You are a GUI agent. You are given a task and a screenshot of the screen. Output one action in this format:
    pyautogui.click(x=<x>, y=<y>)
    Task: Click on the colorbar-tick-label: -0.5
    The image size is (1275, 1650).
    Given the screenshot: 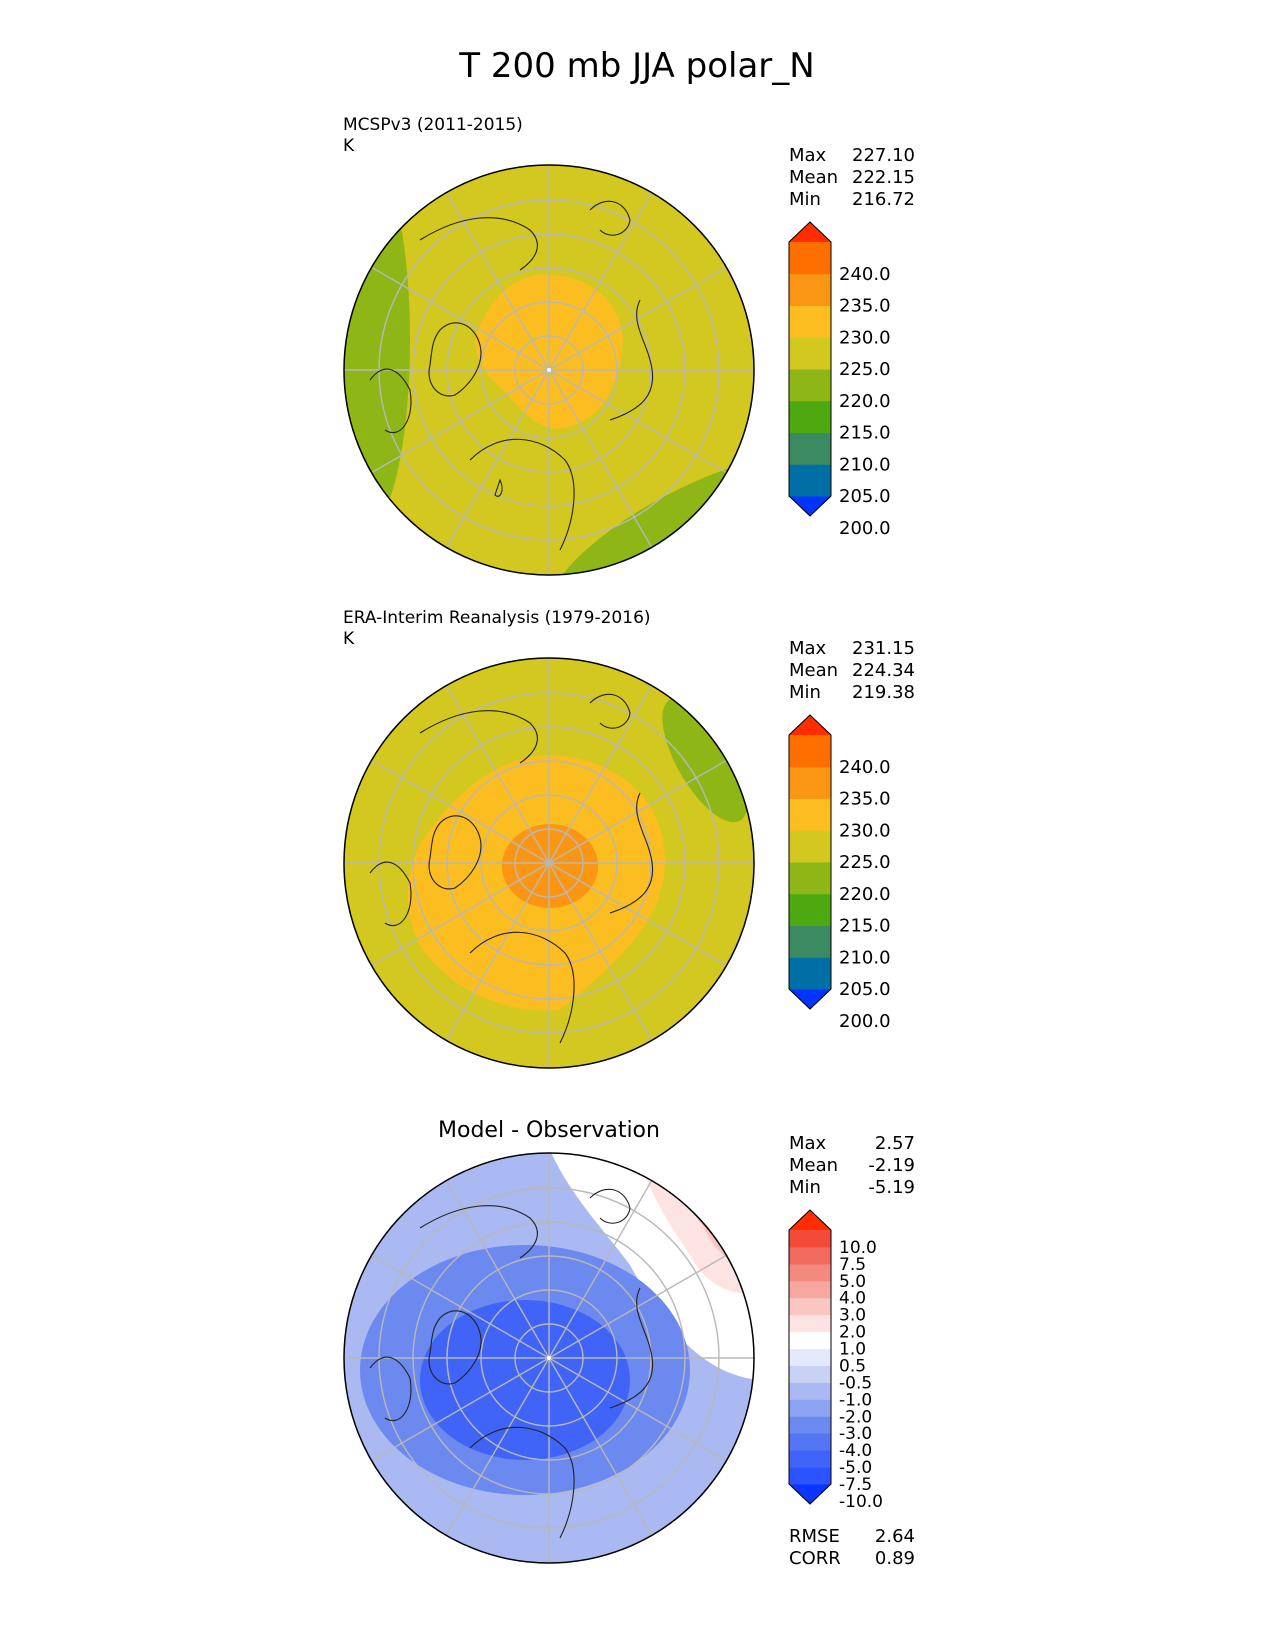 What is the action you would take?
    pyautogui.click(x=855, y=1383)
    